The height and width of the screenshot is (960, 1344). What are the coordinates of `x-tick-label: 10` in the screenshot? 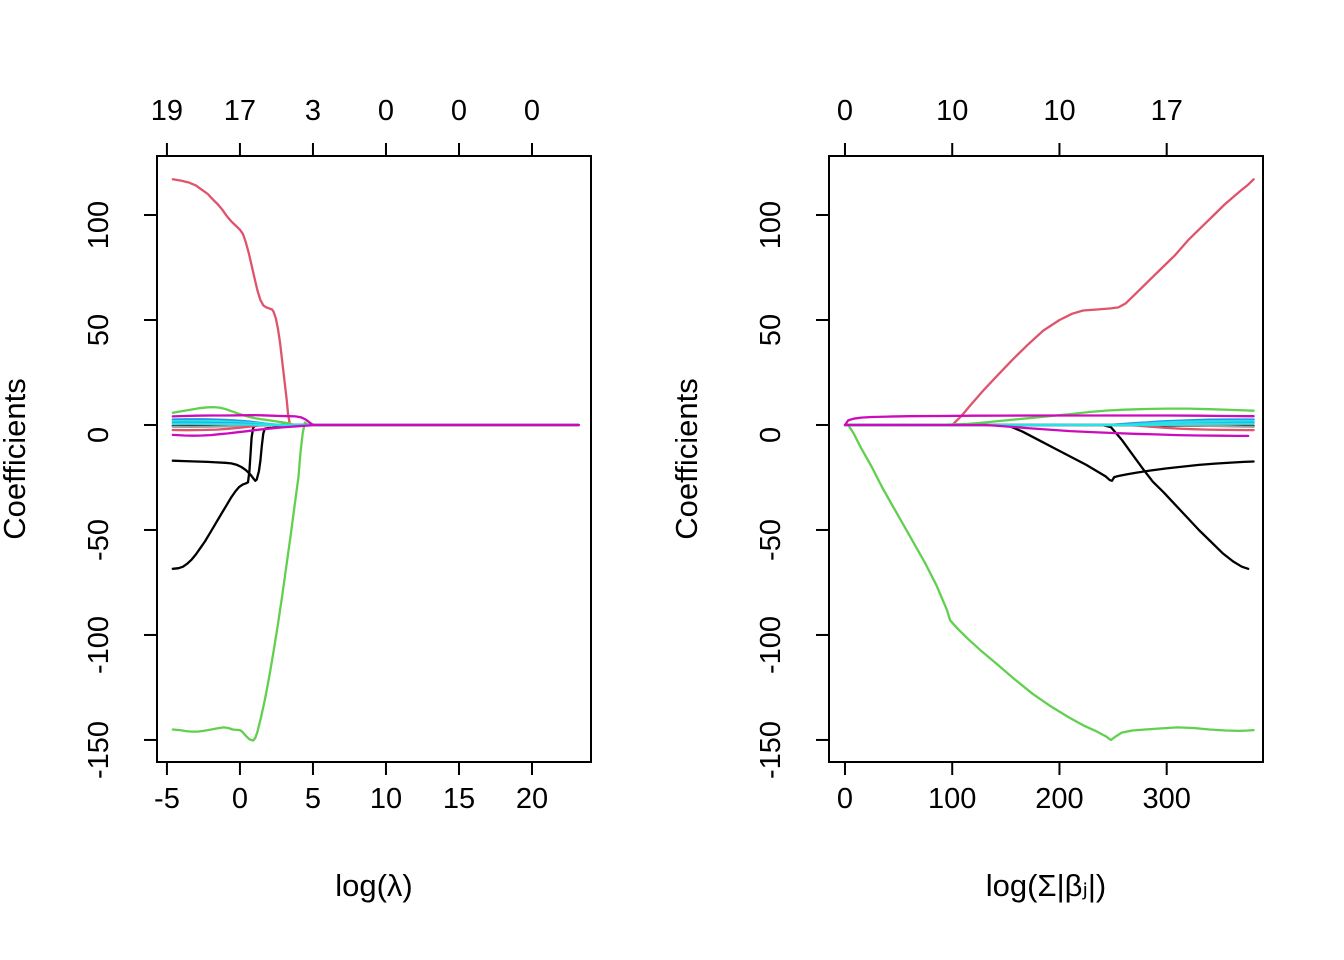 It's located at (386, 799).